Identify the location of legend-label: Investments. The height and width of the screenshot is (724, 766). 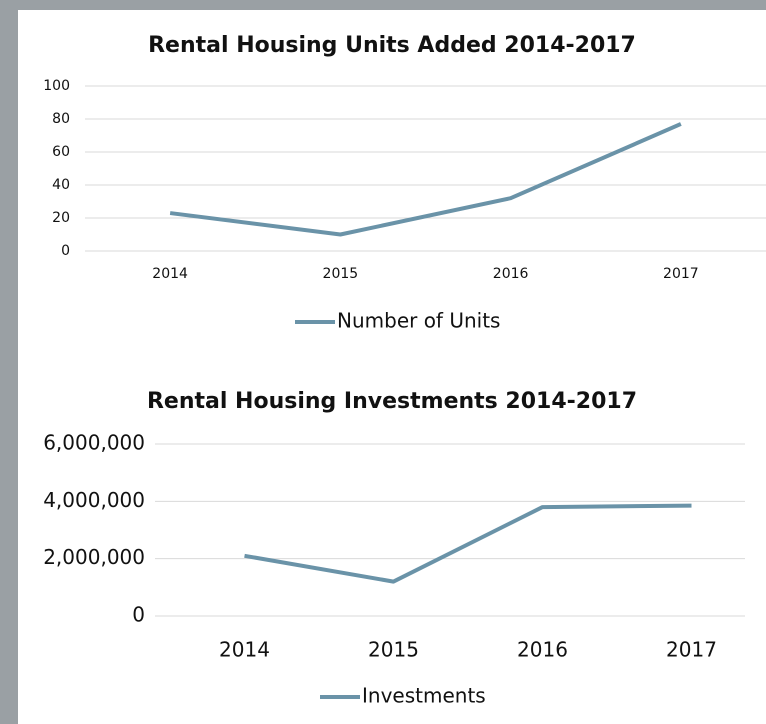
(424, 696).